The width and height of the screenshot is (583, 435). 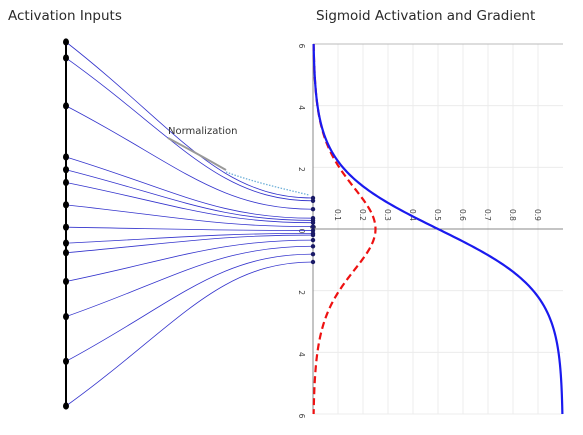 What do you see at coordinates (362, 215) in the screenshot?
I see `activation-tick-label: 0.2` at bounding box center [362, 215].